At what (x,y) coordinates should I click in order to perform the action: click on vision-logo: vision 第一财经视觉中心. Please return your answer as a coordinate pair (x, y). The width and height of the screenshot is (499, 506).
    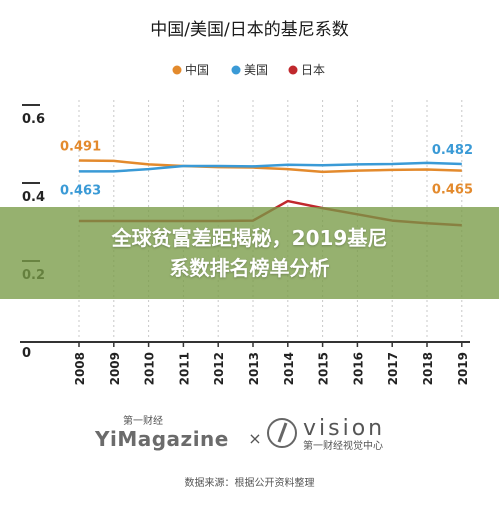
    Looking at the image, I should click on (326, 434).